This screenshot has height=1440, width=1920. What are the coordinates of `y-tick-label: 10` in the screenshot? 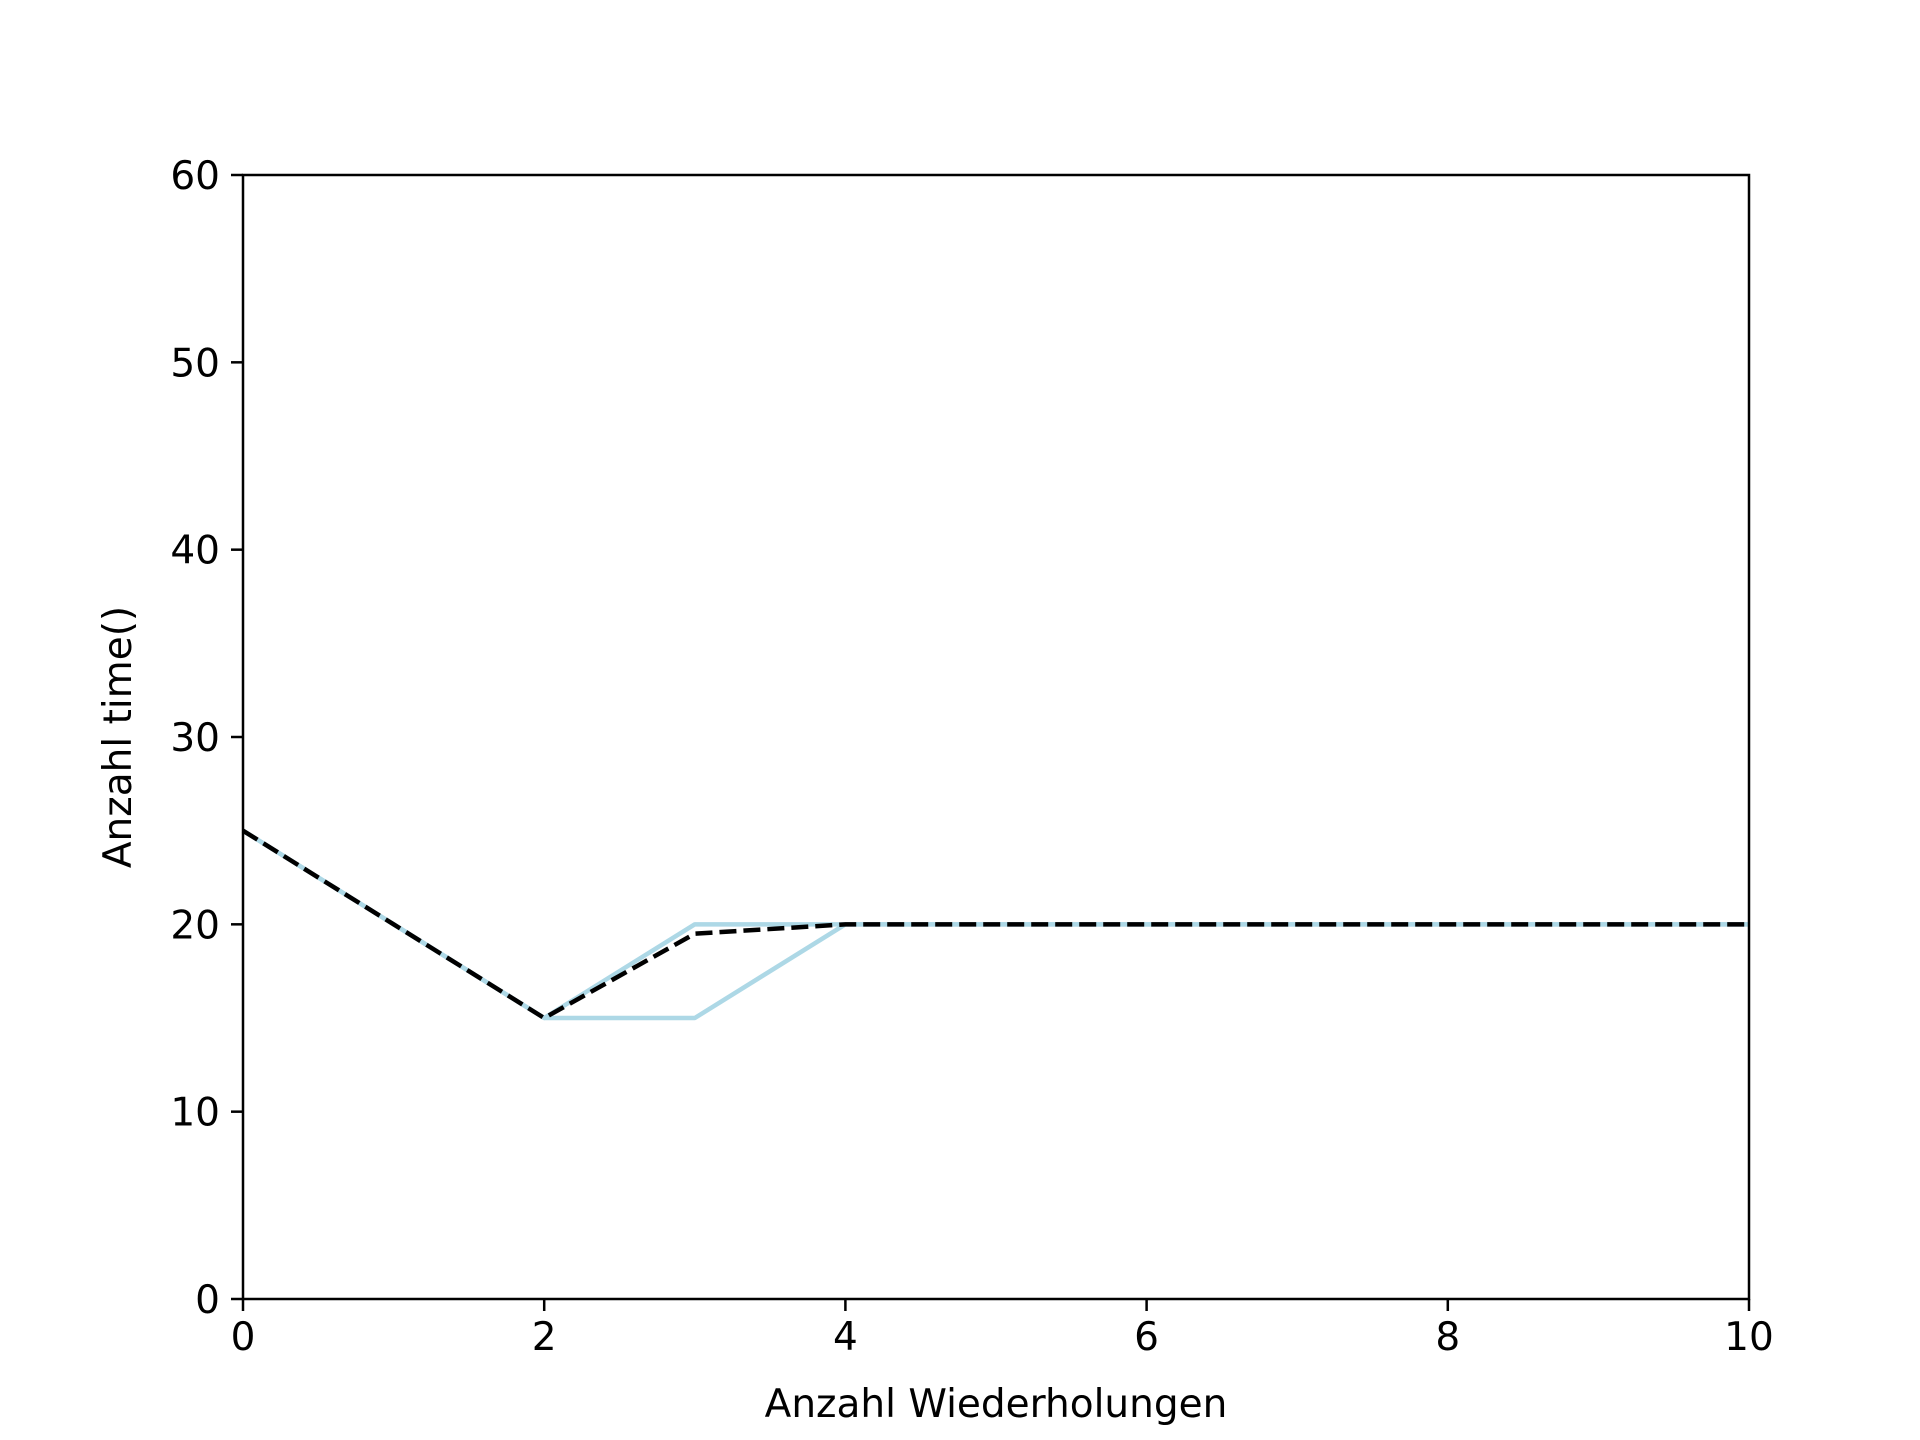 It's located at (195, 1113).